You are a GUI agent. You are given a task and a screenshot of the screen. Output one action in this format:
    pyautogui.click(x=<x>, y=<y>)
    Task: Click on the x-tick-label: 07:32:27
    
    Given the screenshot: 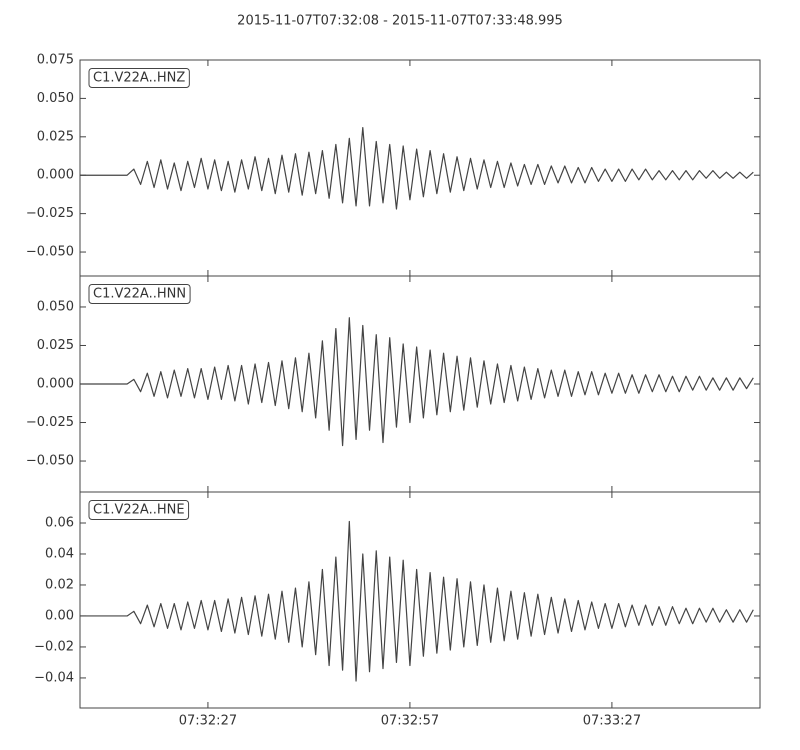 What is the action you would take?
    pyautogui.click(x=208, y=721)
    